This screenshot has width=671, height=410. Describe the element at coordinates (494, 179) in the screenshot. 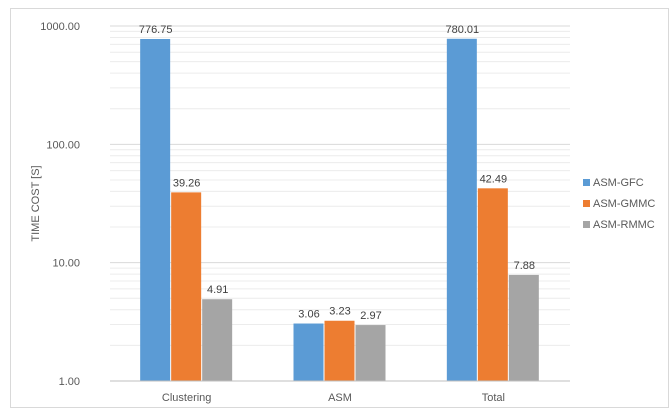

I see `data-label: 42.49` at that location.